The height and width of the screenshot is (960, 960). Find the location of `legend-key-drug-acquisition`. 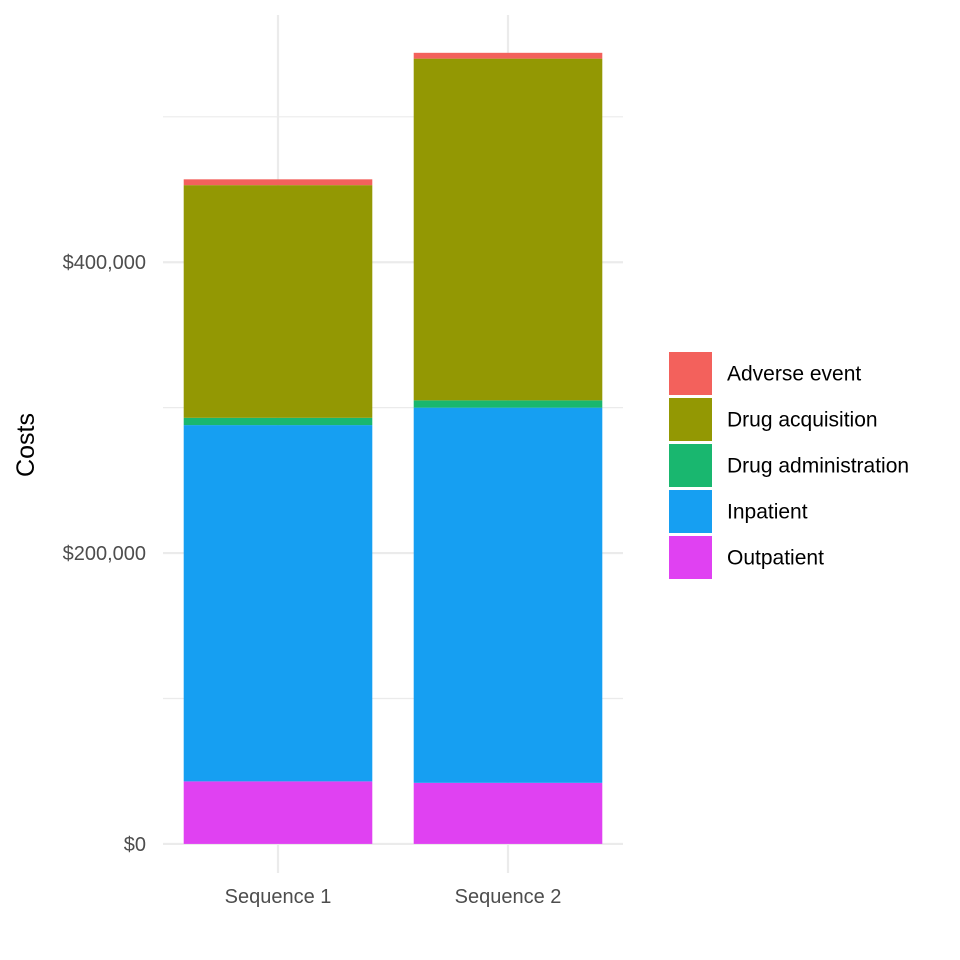

legend-key-drug-acquisition is located at coordinates (690, 419).